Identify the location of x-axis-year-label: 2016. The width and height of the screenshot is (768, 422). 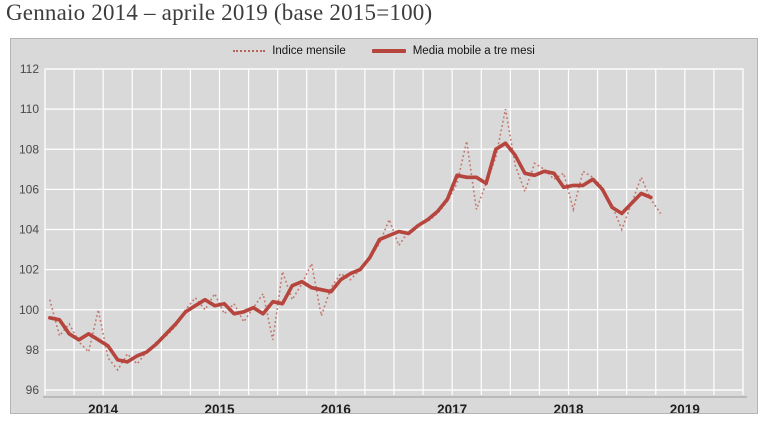
(336, 407).